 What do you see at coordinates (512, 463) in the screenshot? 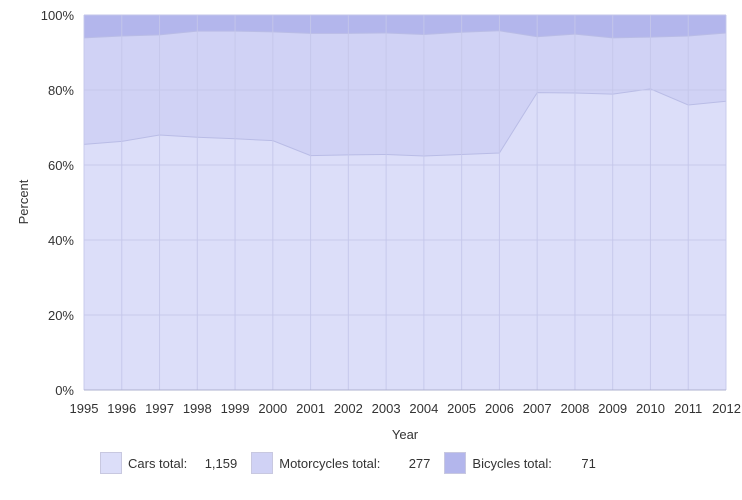
I see `legend-label-bicycles: Bicycles total:` at bounding box center [512, 463].